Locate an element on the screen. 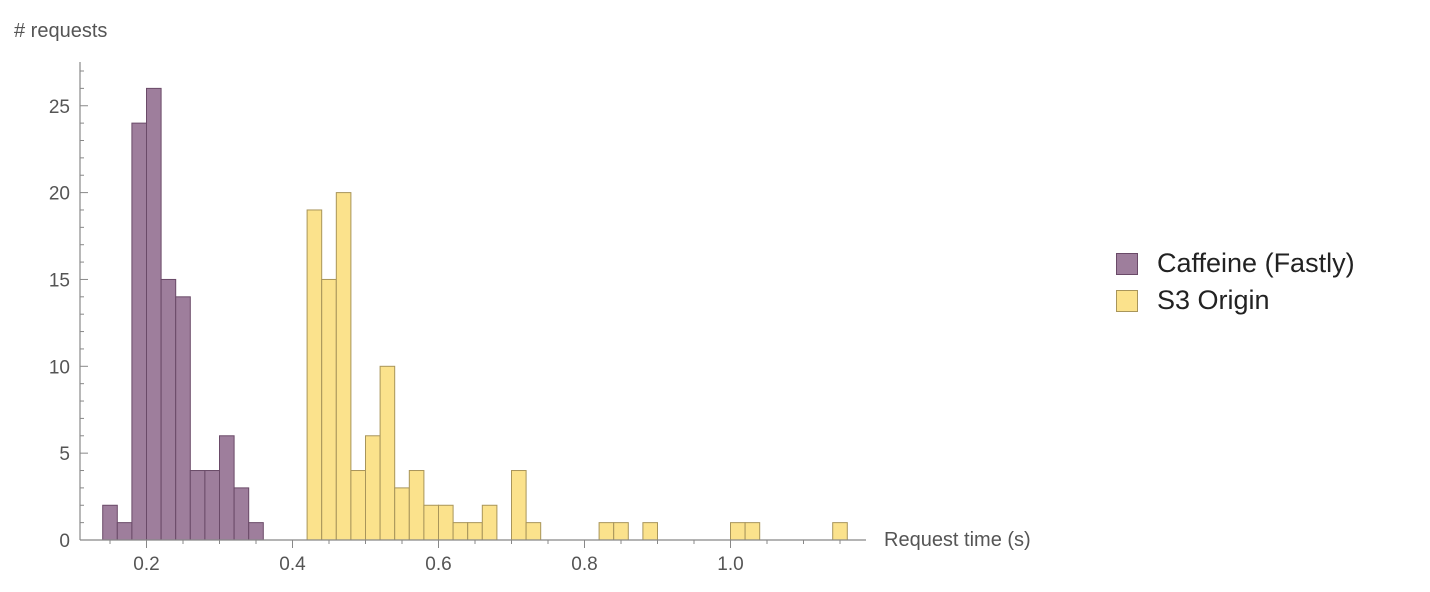 This screenshot has width=1430, height=592. y-tick-label: 5 is located at coordinates (64, 454).